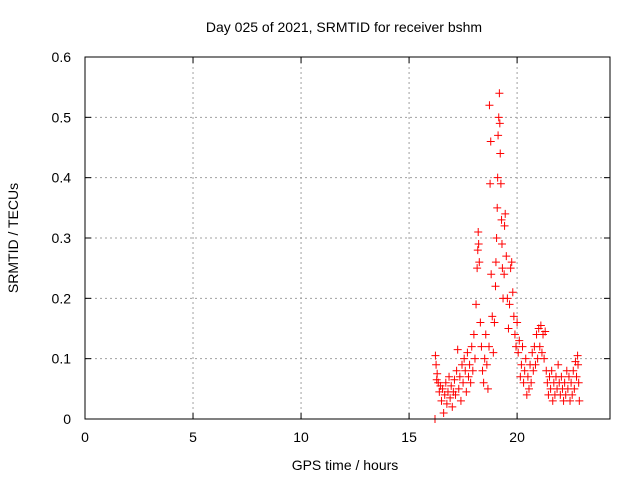 The width and height of the screenshot is (640, 480). What do you see at coordinates (345, 465) in the screenshot?
I see `x-axis-label: GPS time / hours` at bounding box center [345, 465].